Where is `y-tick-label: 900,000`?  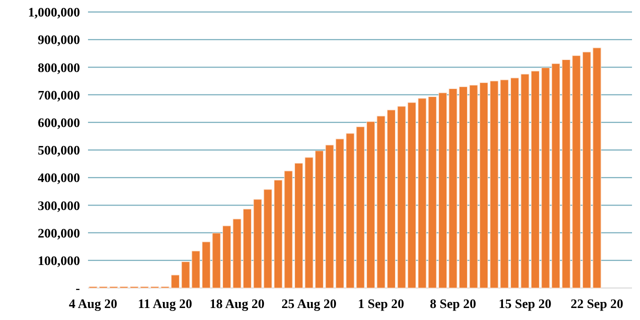 y-tick-label: 900,000 is located at coordinates (59, 40).